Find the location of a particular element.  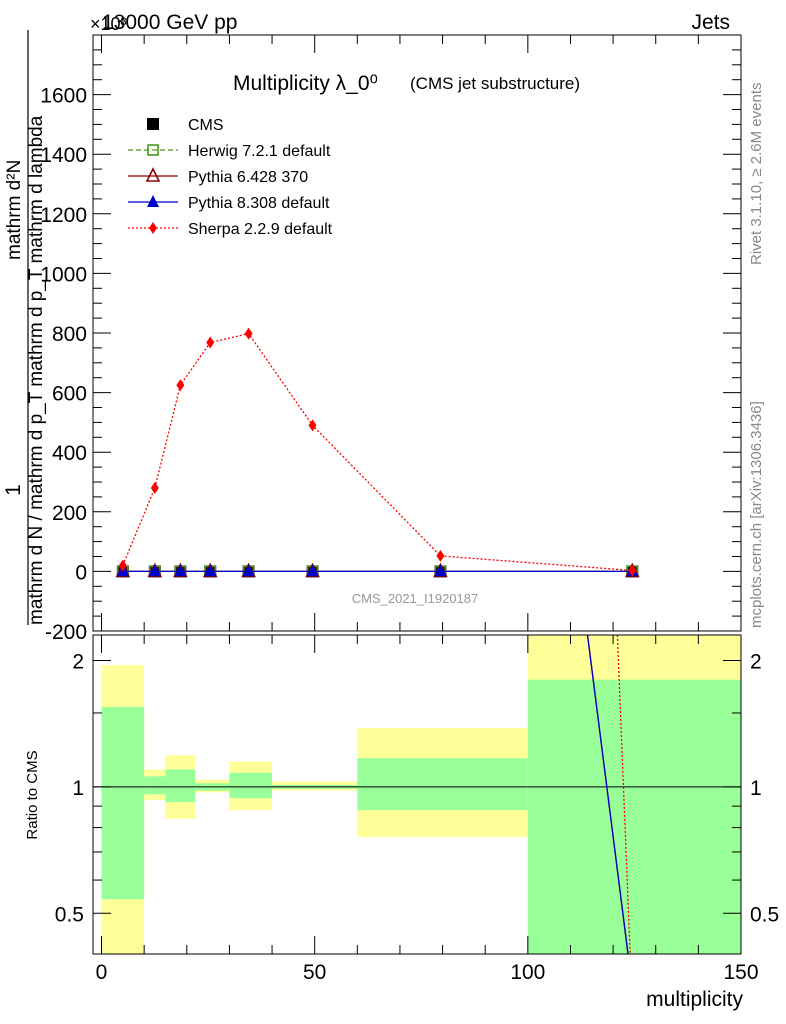

rivet-label: Rivet 3.1.10, ≥ 2.6M events is located at coordinates (756, 174).